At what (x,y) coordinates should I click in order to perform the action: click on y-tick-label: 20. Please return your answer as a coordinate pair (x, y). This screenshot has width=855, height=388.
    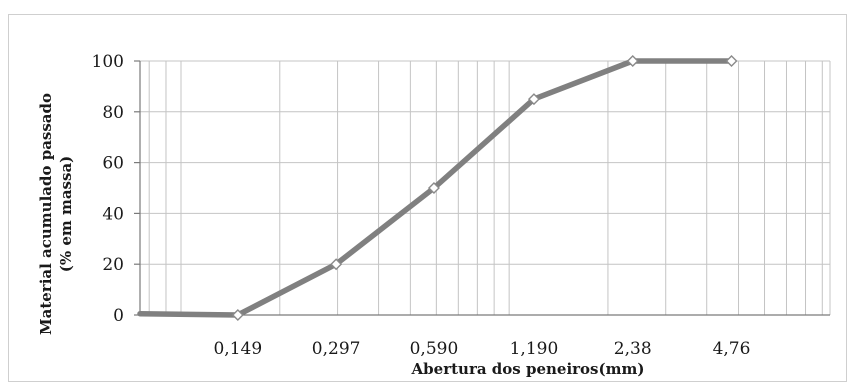
    Looking at the image, I should click on (113, 265).